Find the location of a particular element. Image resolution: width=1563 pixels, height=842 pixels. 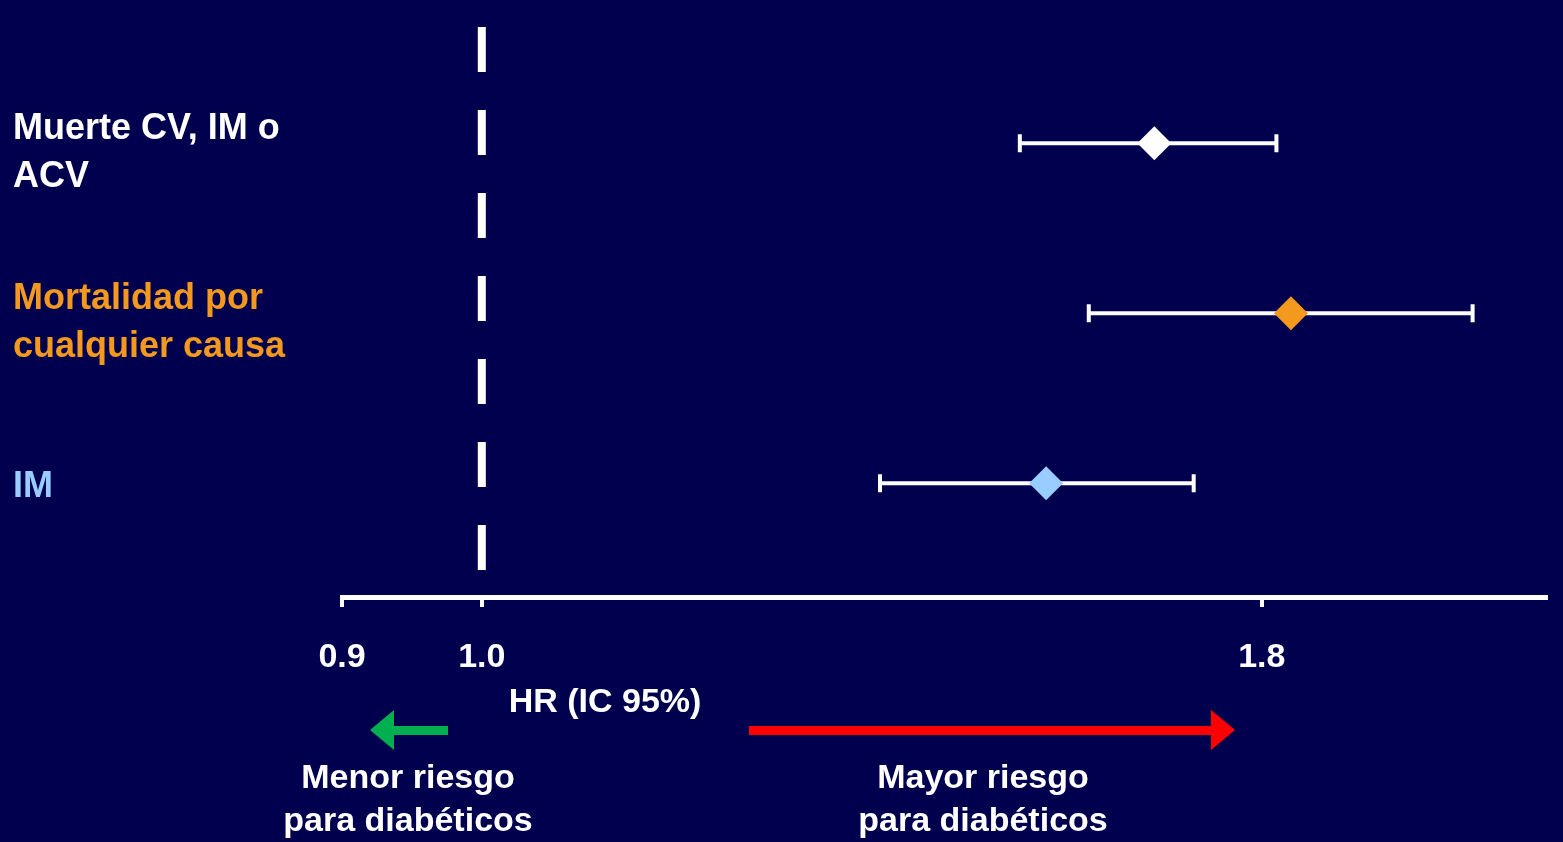

x-tick-label: 0.9 is located at coordinates (342, 654).